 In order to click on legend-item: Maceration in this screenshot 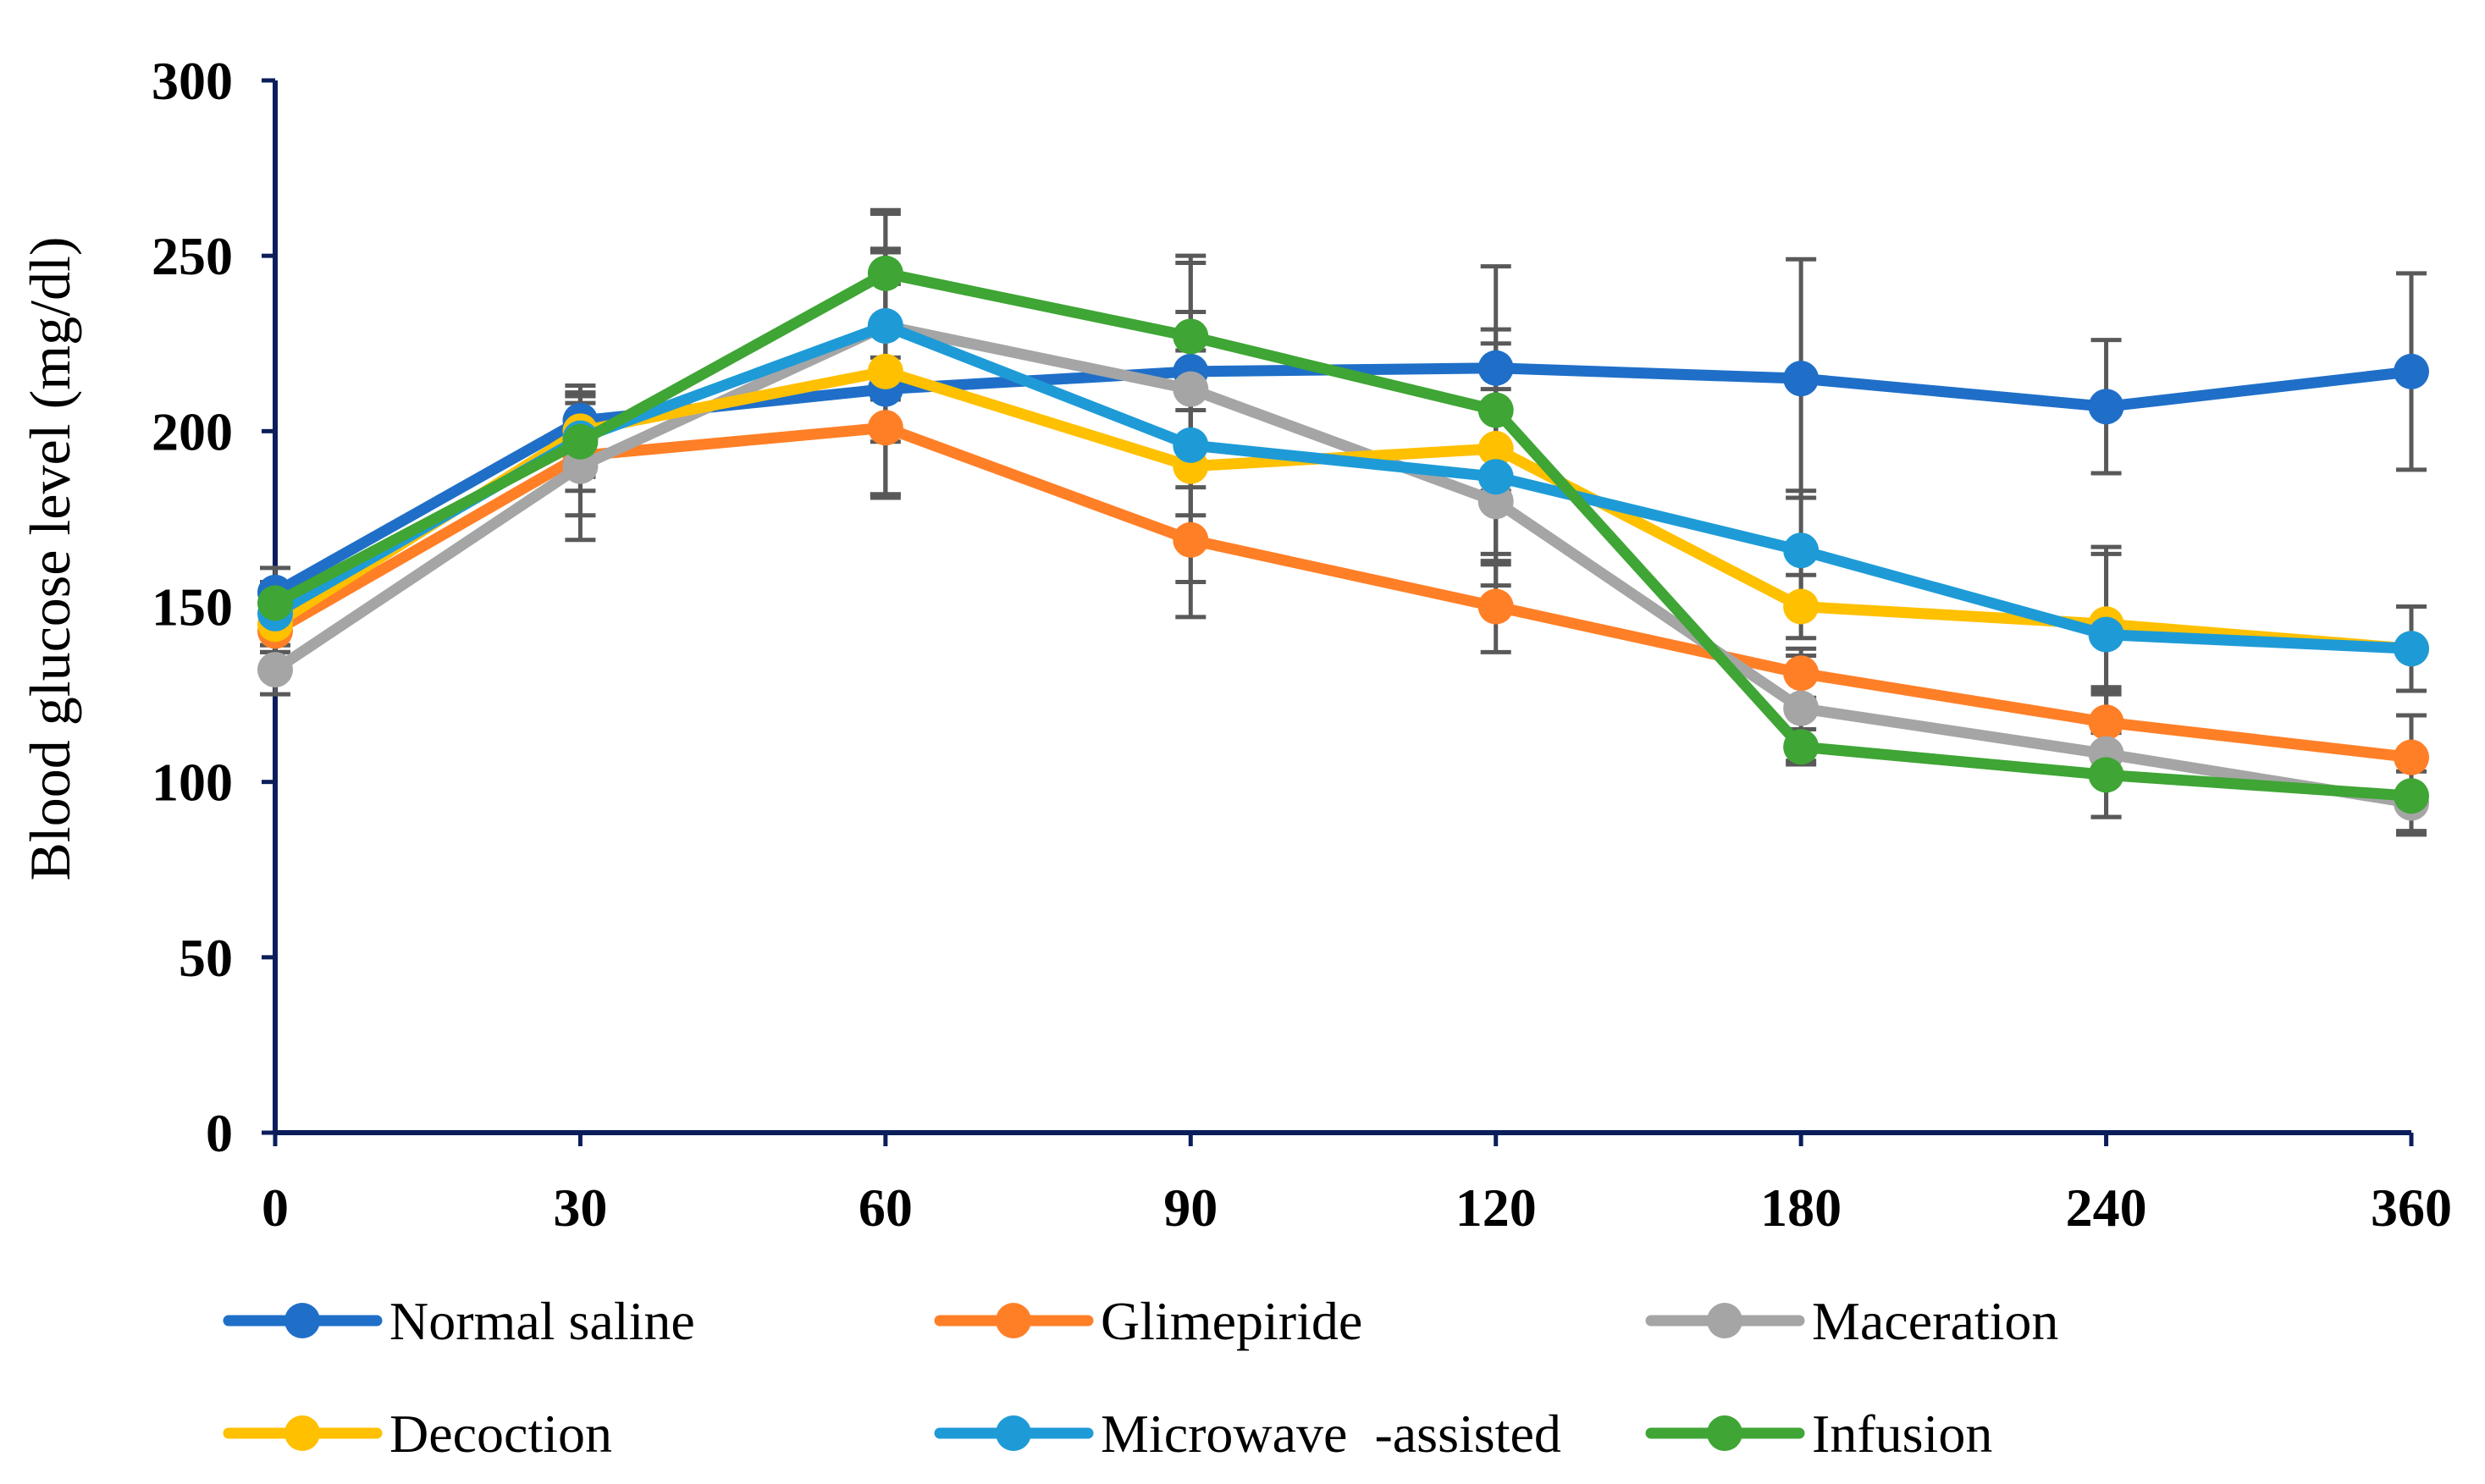, I will do `click(1851, 1321)`.